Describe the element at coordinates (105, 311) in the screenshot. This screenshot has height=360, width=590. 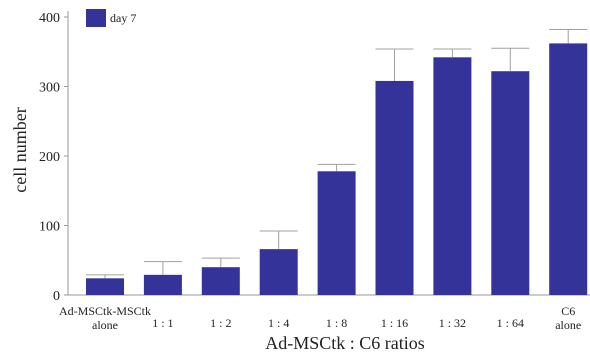
I see `x-tick-label-line: Ad-MSCtk-MSCtk` at that location.